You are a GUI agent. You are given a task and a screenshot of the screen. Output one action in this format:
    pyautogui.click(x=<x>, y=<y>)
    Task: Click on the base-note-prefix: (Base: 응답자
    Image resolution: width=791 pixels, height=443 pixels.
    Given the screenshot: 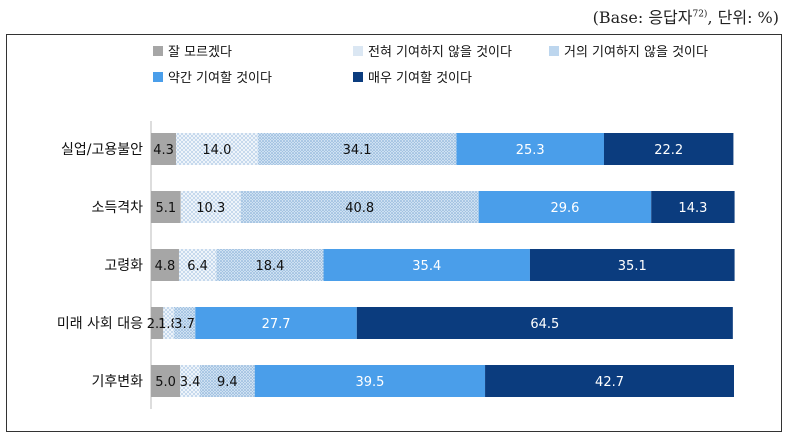 What is the action you would take?
    pyautogui.click(x=642, y=17)
    